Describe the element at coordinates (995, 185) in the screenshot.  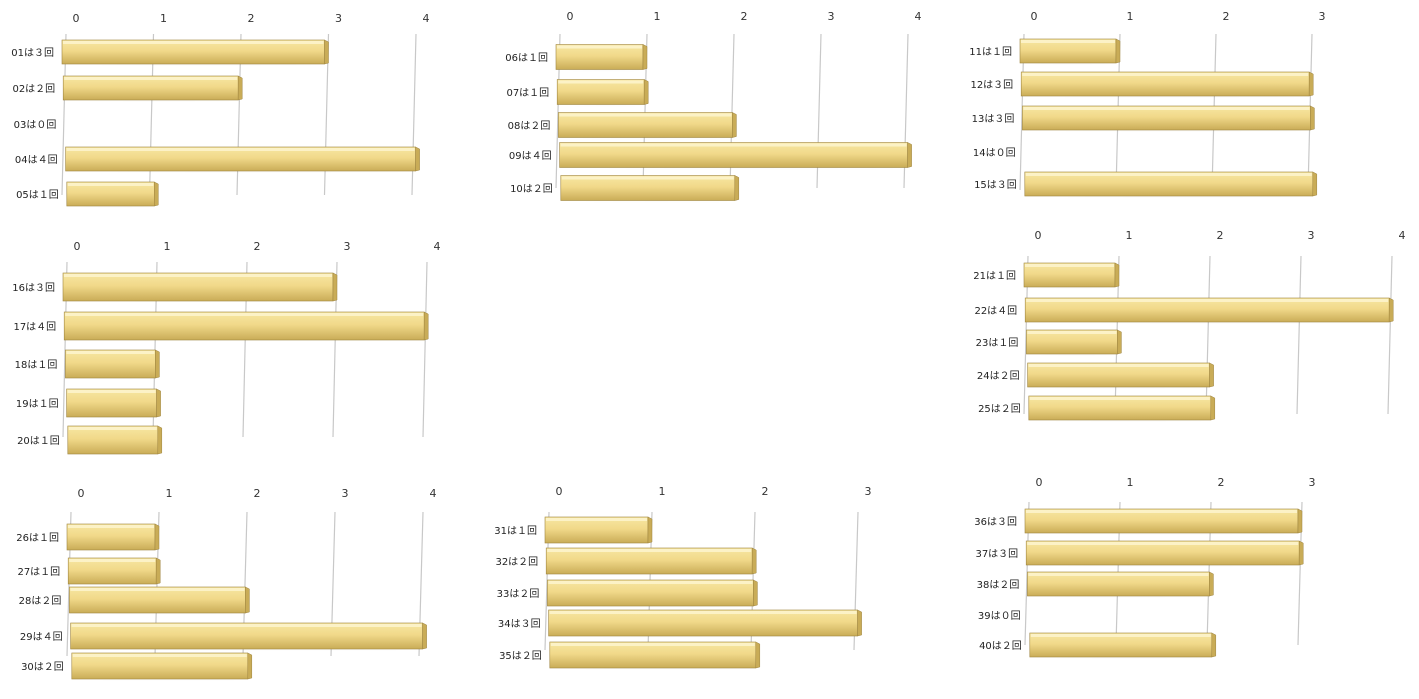
I see `category-label: 15は３回` at that location.